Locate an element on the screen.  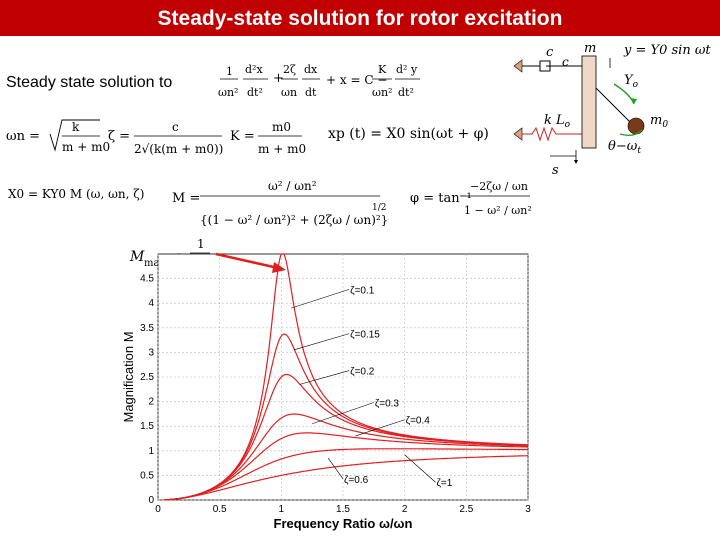
eom-one: 1 is located at coordinates (229, 71).